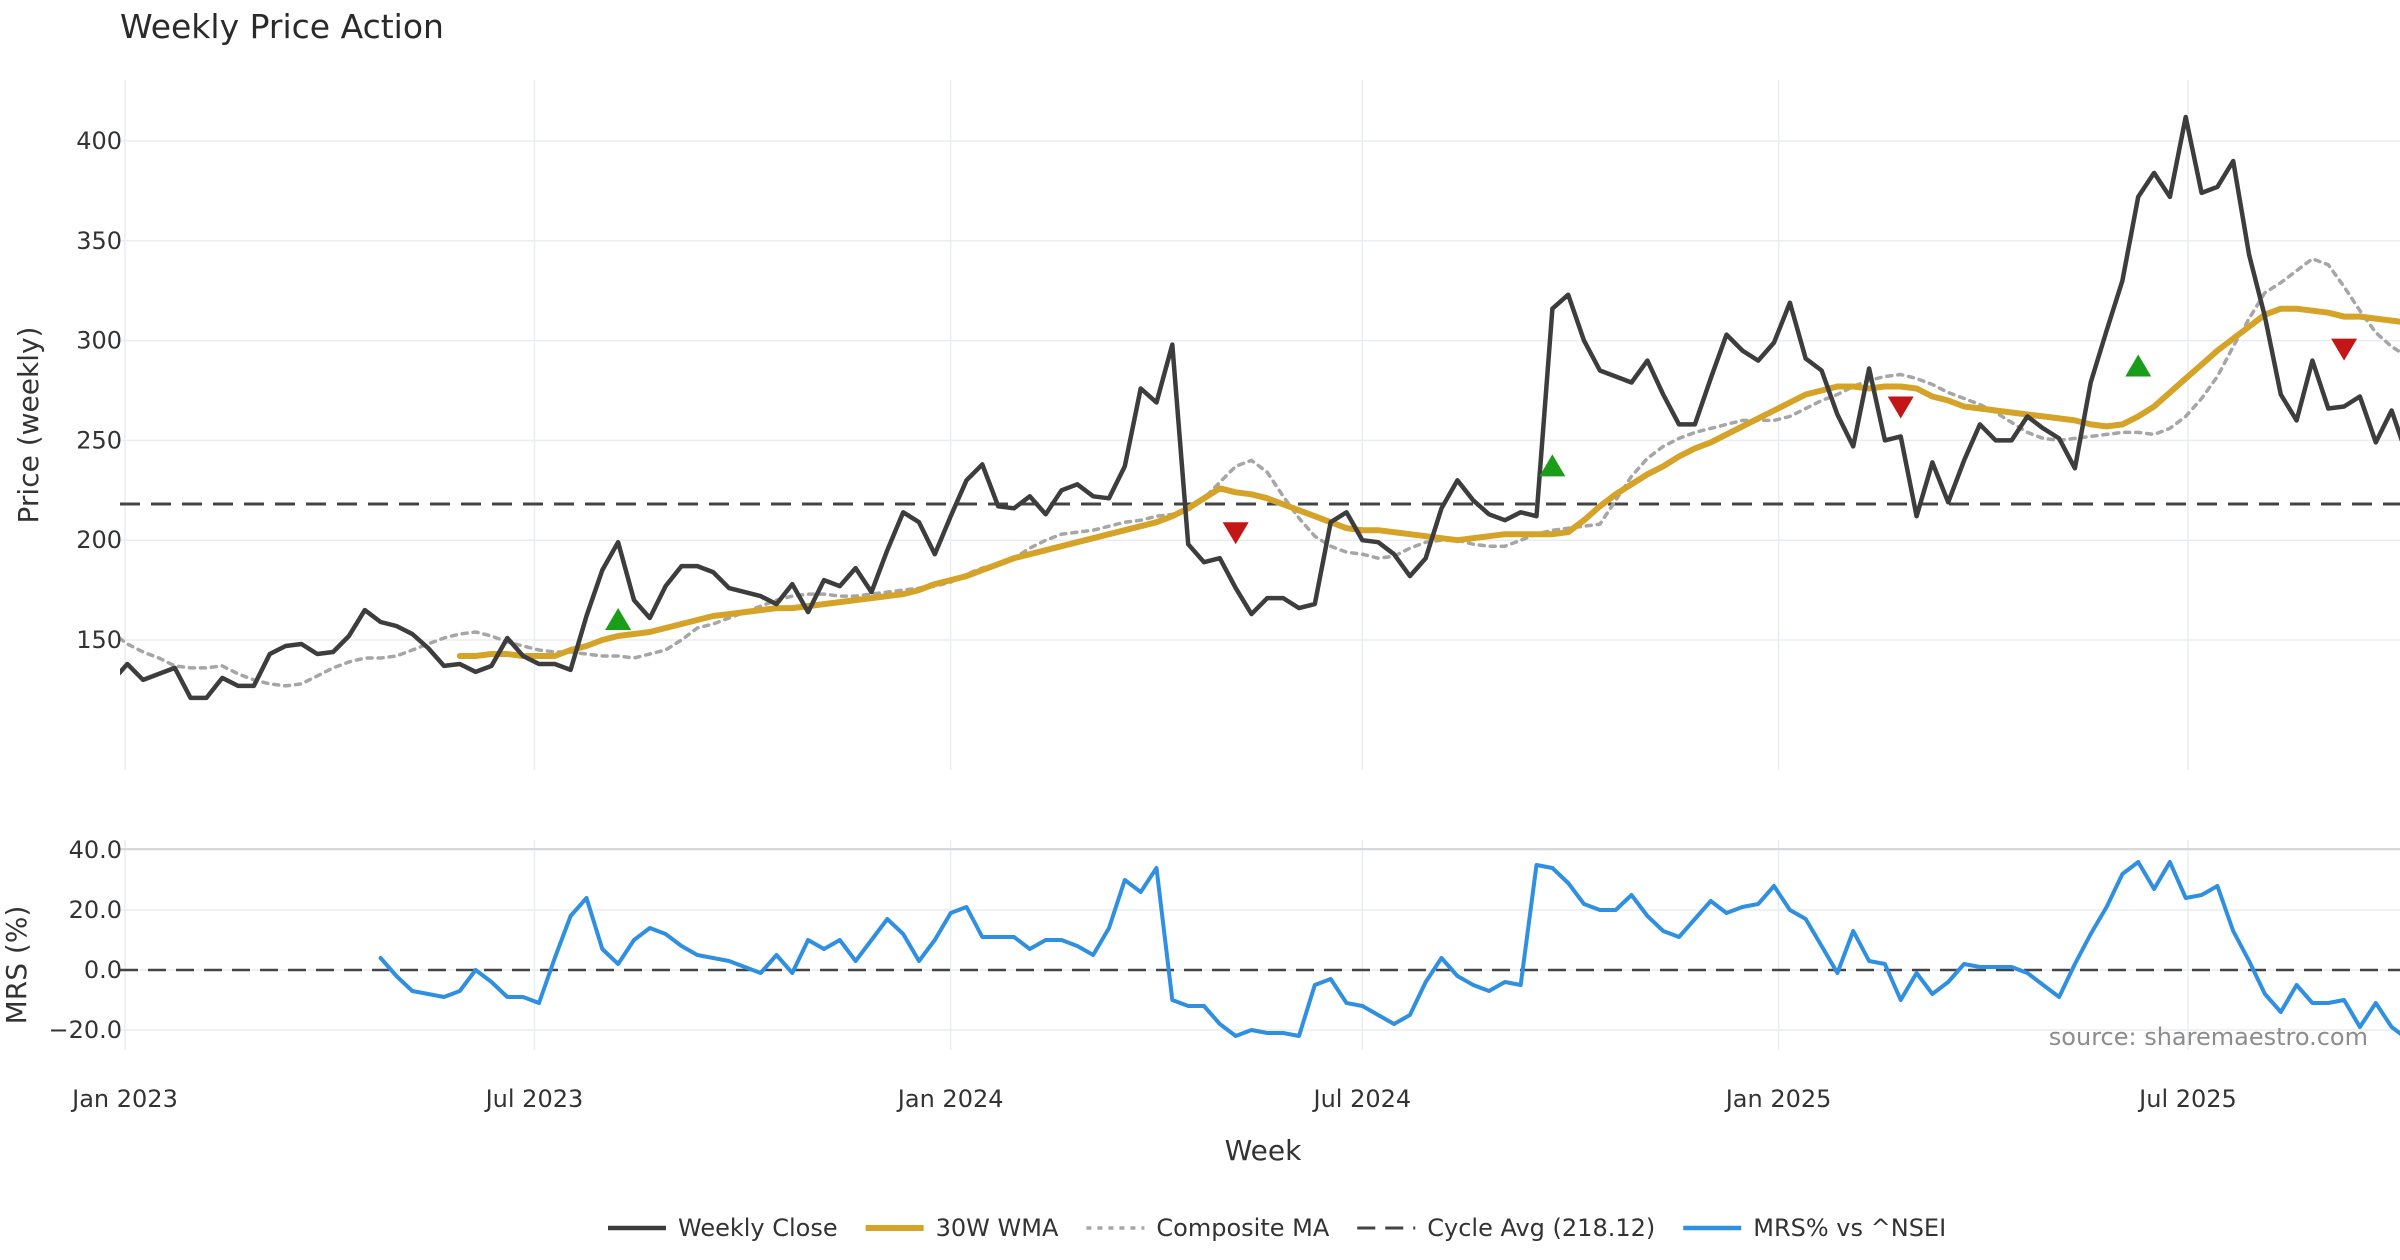 The image size is (2400, 1260). Describe the element at coordinates (282, 26) in the screenshot. I see `chart-title: Weekly Price Action` at that location.